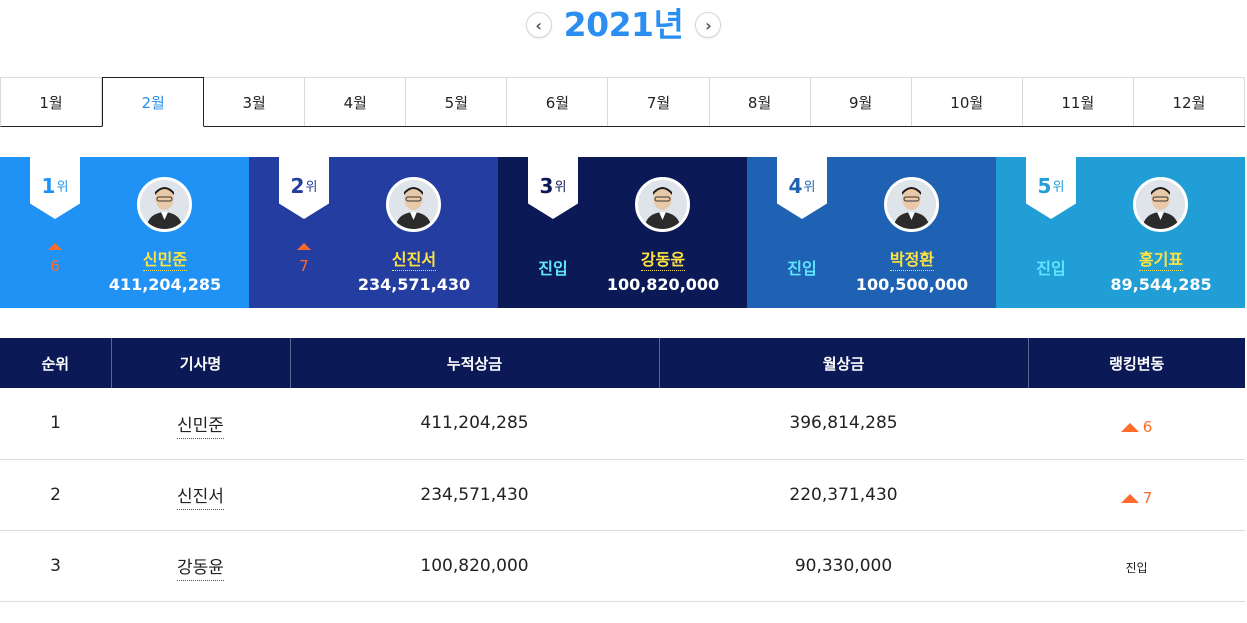  I want to click on cell-player-name: 강동윤, so click(200, 566).